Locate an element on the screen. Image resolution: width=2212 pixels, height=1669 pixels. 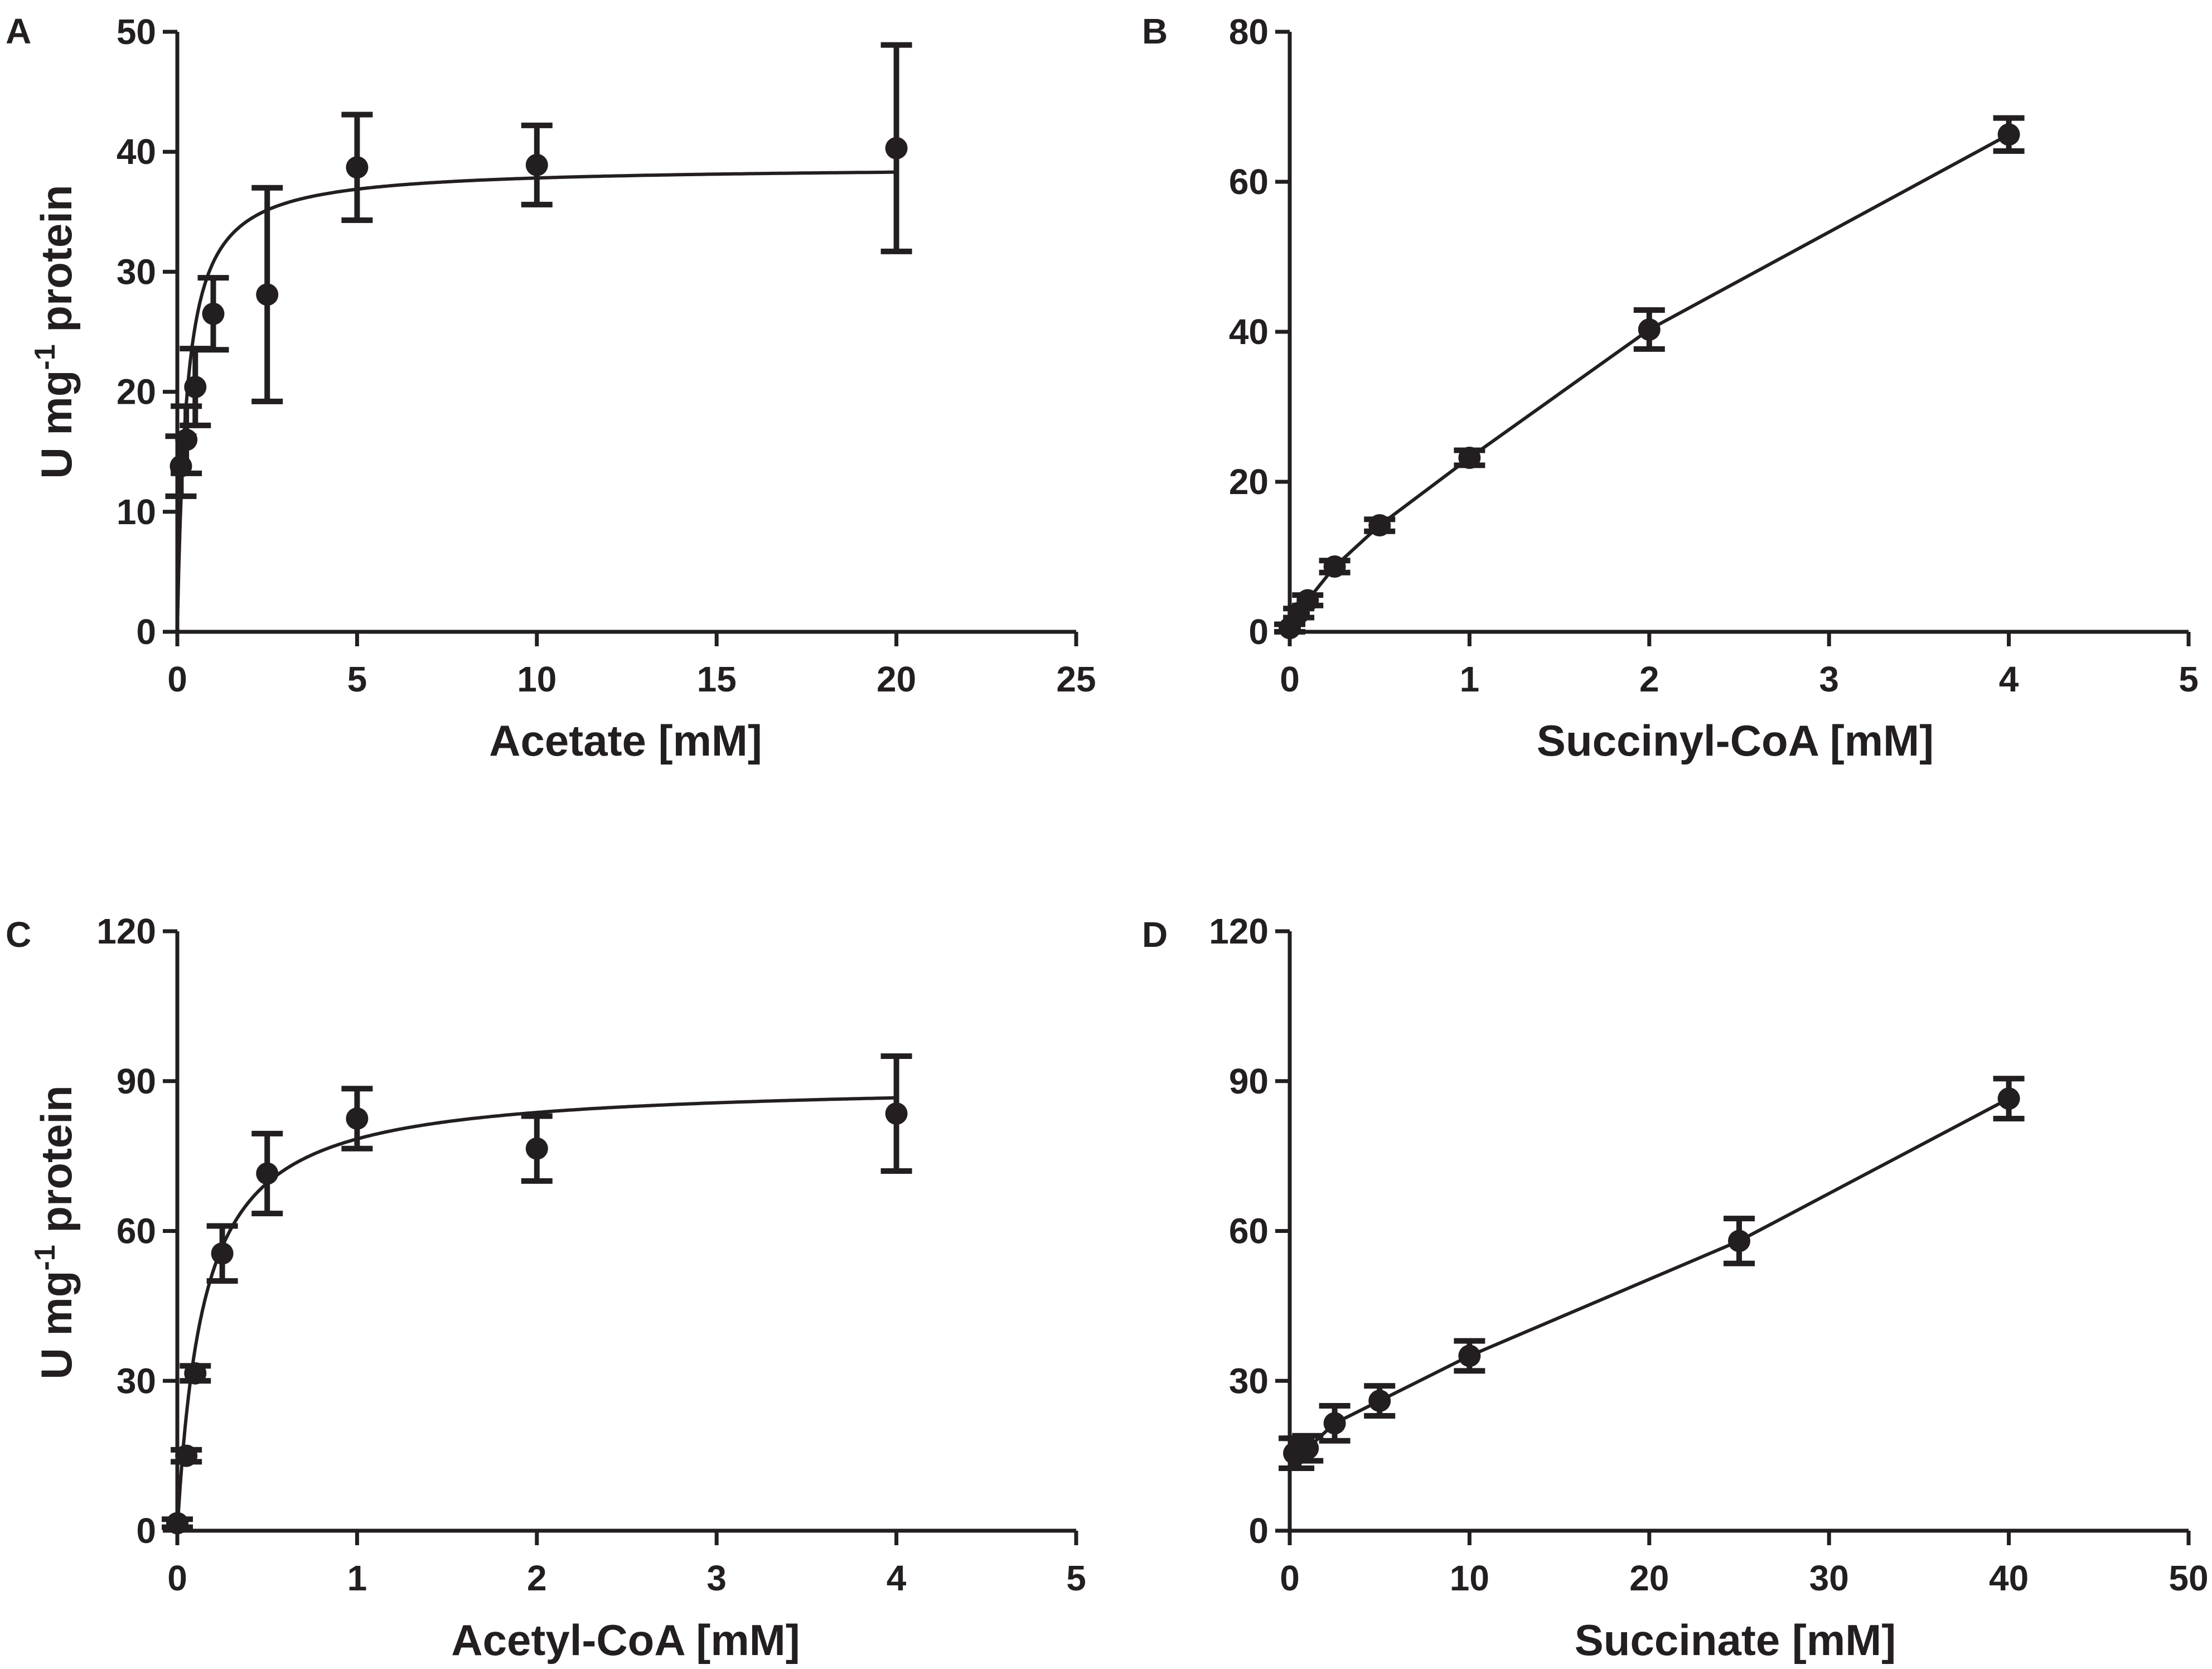
panel-label: A is located at coordinates (18, 31).